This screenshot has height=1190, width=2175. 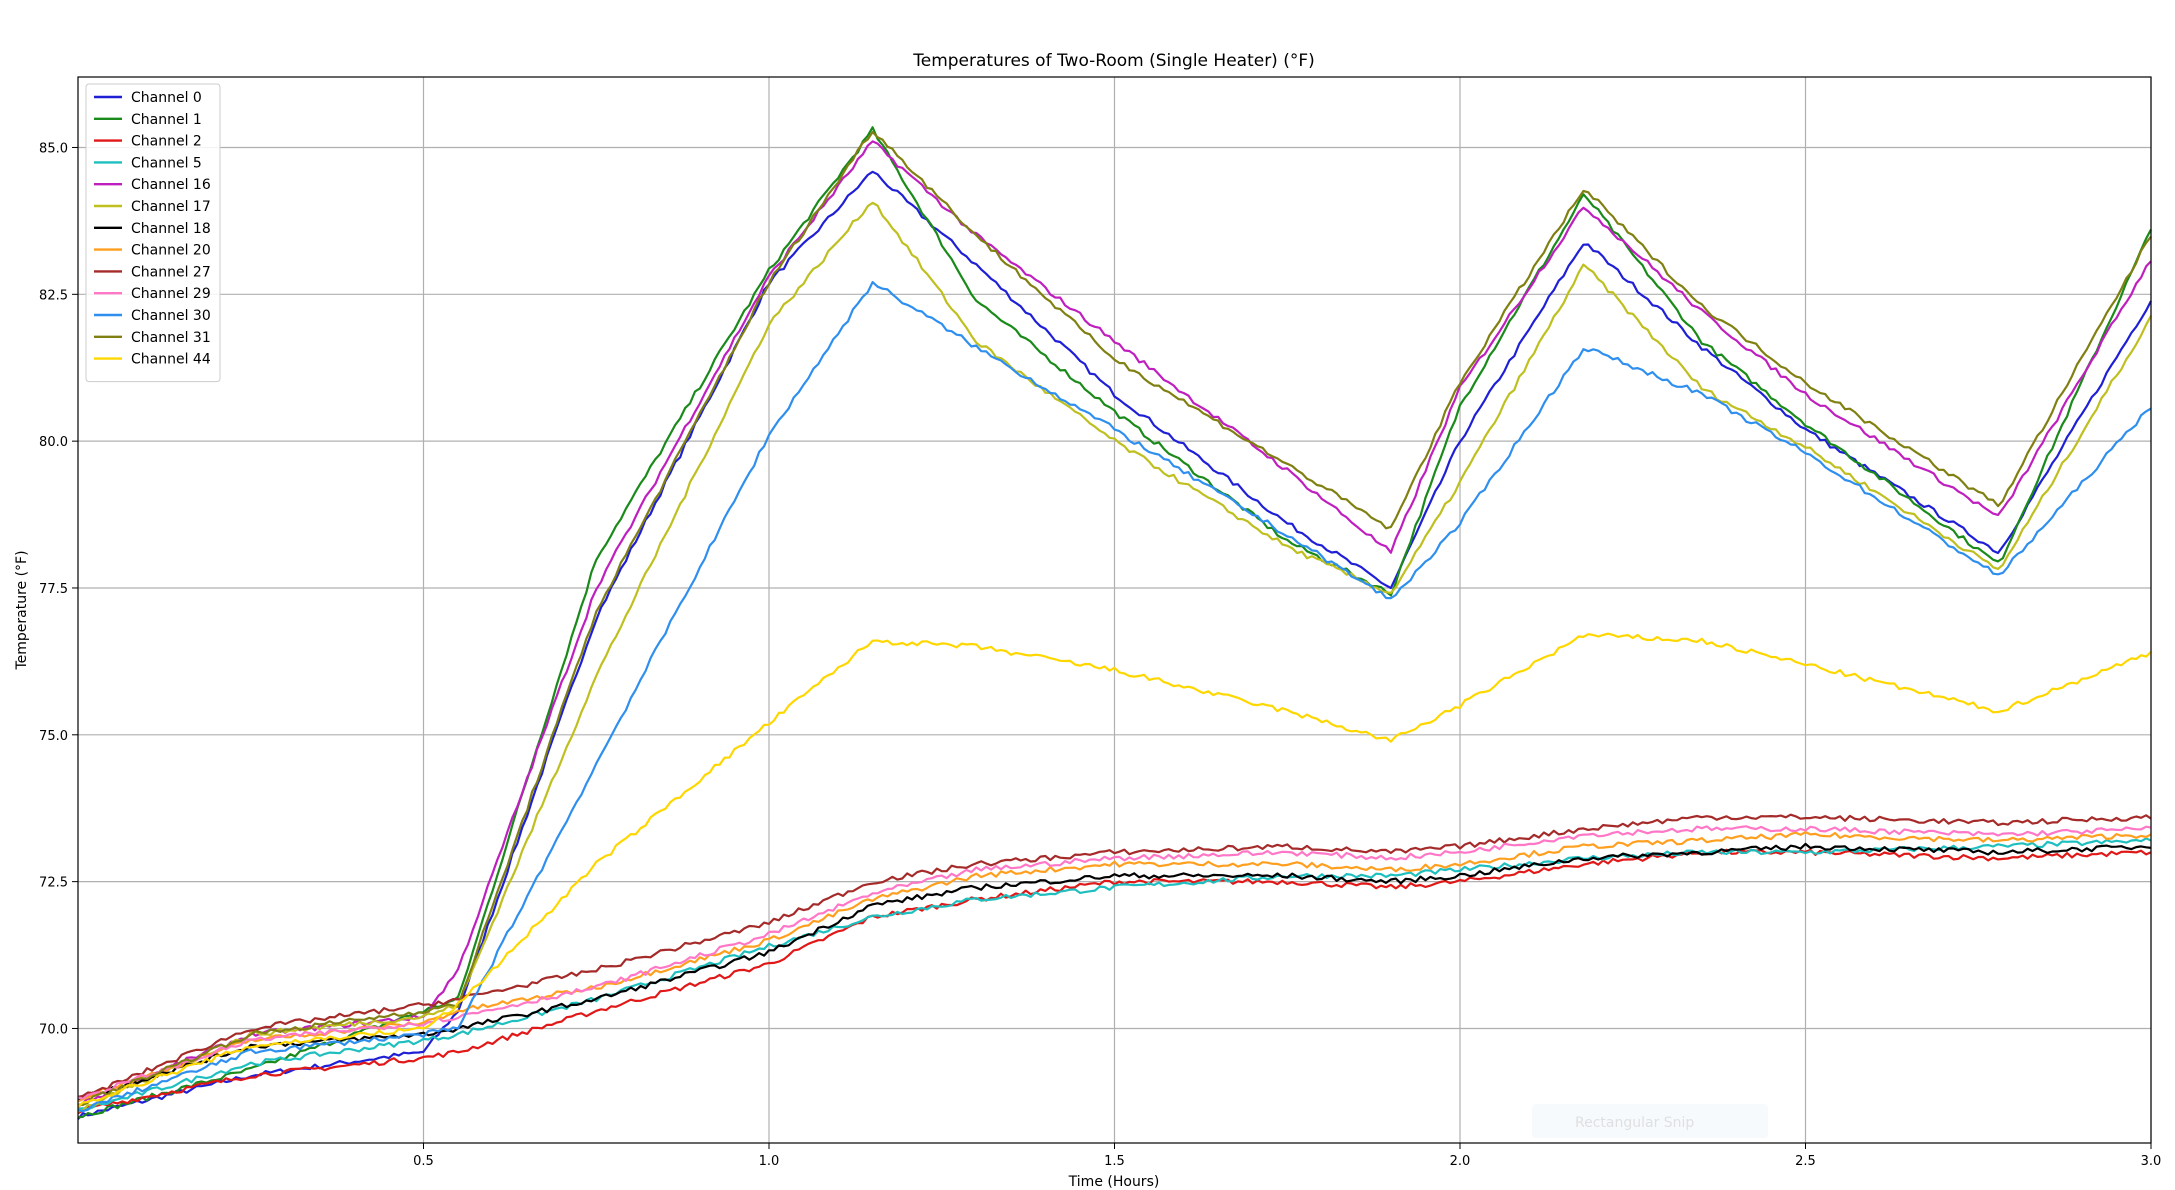 What do you see at coordinates (171, 251) in the screenshot?
I see `legend-item-label: Channel 20` at bounding box center [171, 251].